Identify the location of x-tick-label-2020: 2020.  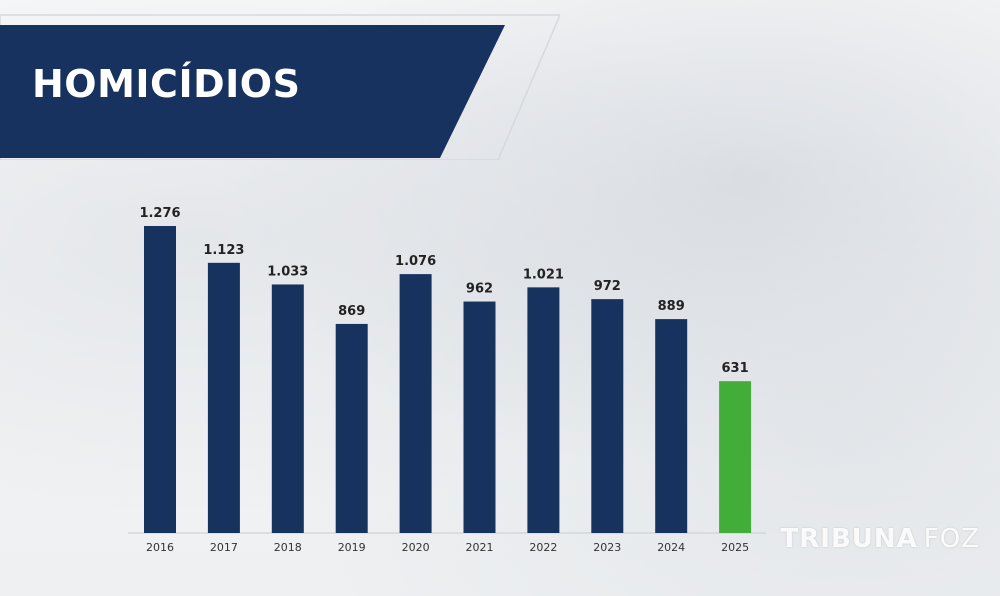
(416, 547).